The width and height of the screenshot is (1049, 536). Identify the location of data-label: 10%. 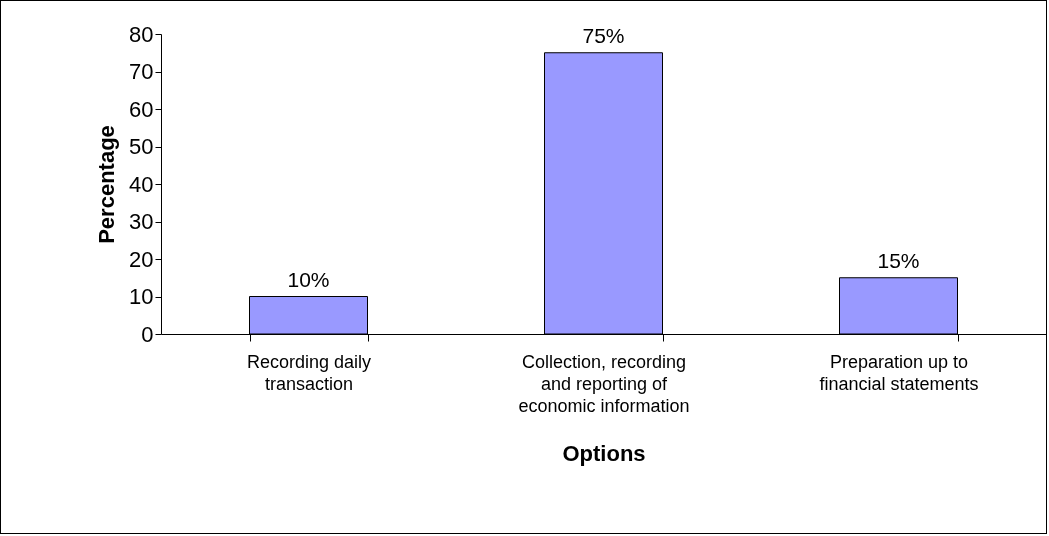
(308, 279).